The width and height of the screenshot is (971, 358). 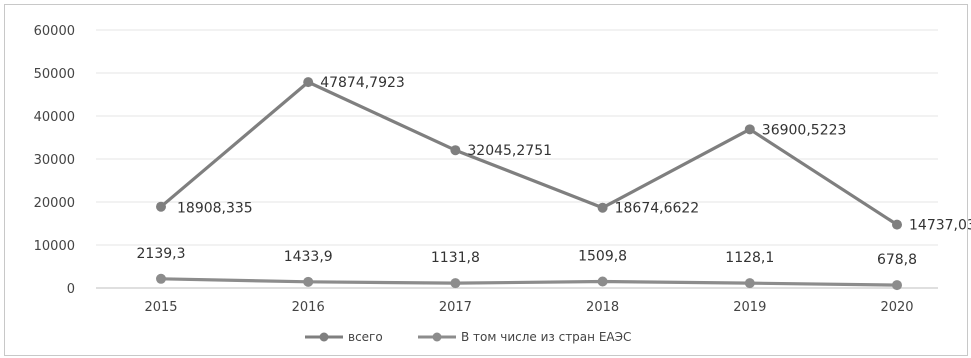 I want to click on data-label: 1433,9, so click(x=308, y=257).